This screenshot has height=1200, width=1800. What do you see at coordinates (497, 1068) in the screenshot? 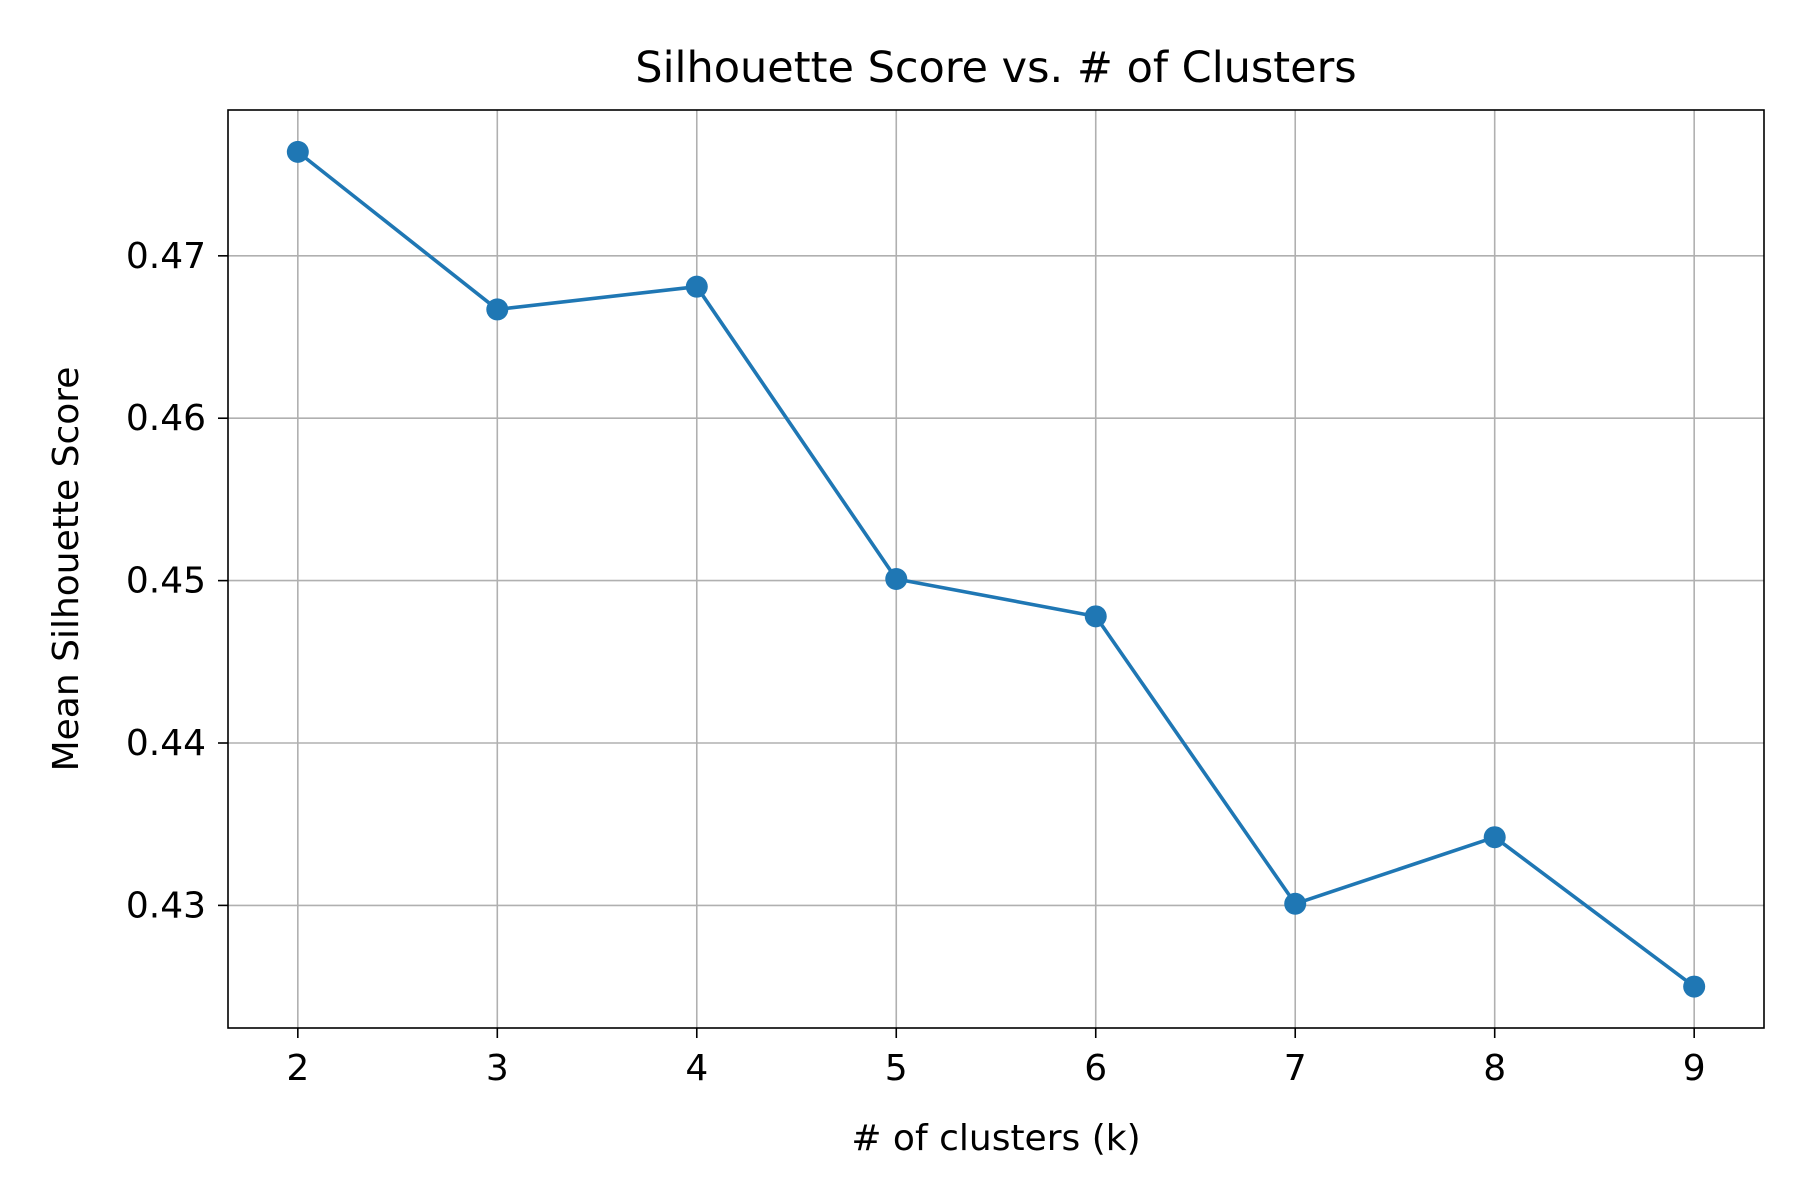
I see `x-tick-label: 3` at bounding box center [497, 1068].